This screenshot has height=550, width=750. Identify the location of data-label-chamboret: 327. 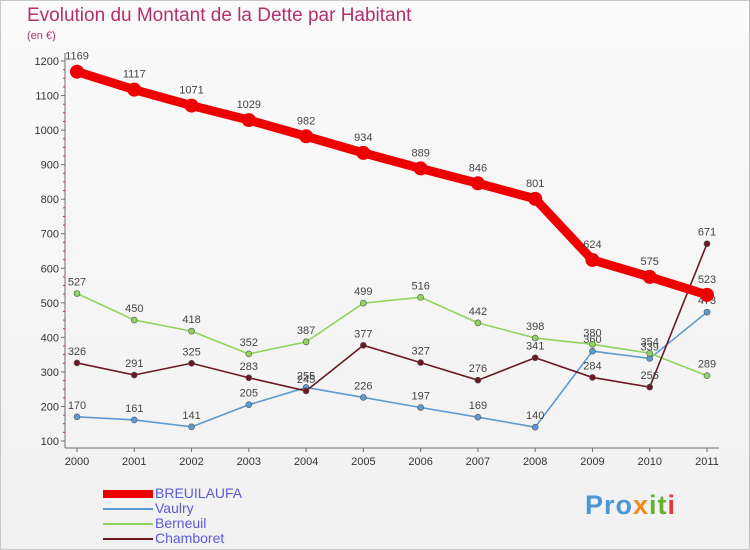
(420, 352).